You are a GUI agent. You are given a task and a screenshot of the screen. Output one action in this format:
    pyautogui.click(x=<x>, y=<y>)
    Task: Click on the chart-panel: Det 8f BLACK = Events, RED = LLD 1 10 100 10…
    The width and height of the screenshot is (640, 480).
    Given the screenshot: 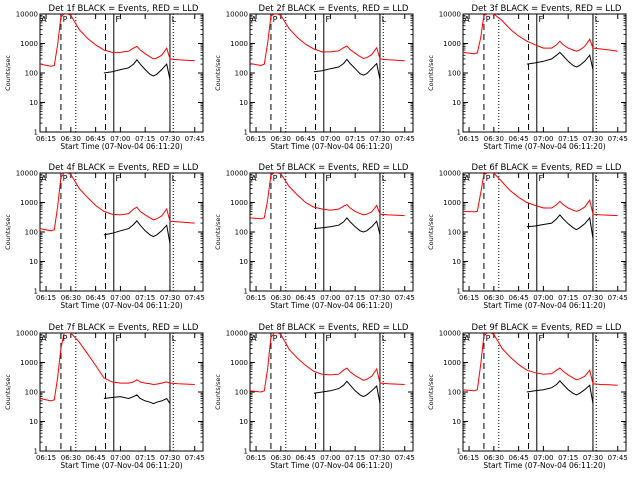 What is the action you would take?
    pyautogui.click(x=314, y=396)
    